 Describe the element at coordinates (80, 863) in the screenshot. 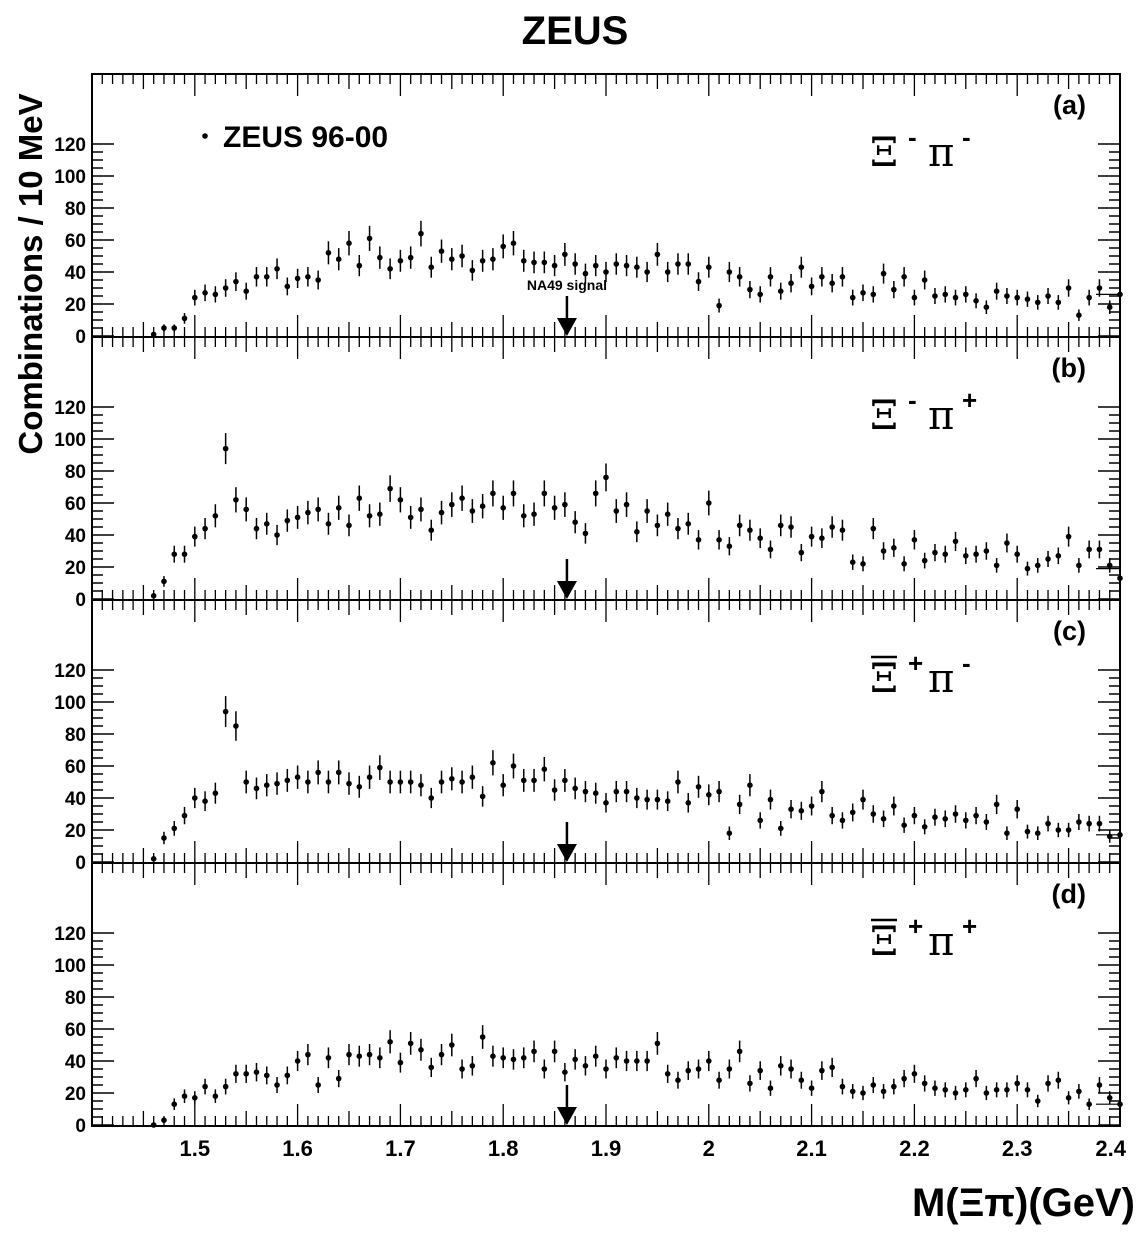

I see `y-tick-label: 0` at that location.